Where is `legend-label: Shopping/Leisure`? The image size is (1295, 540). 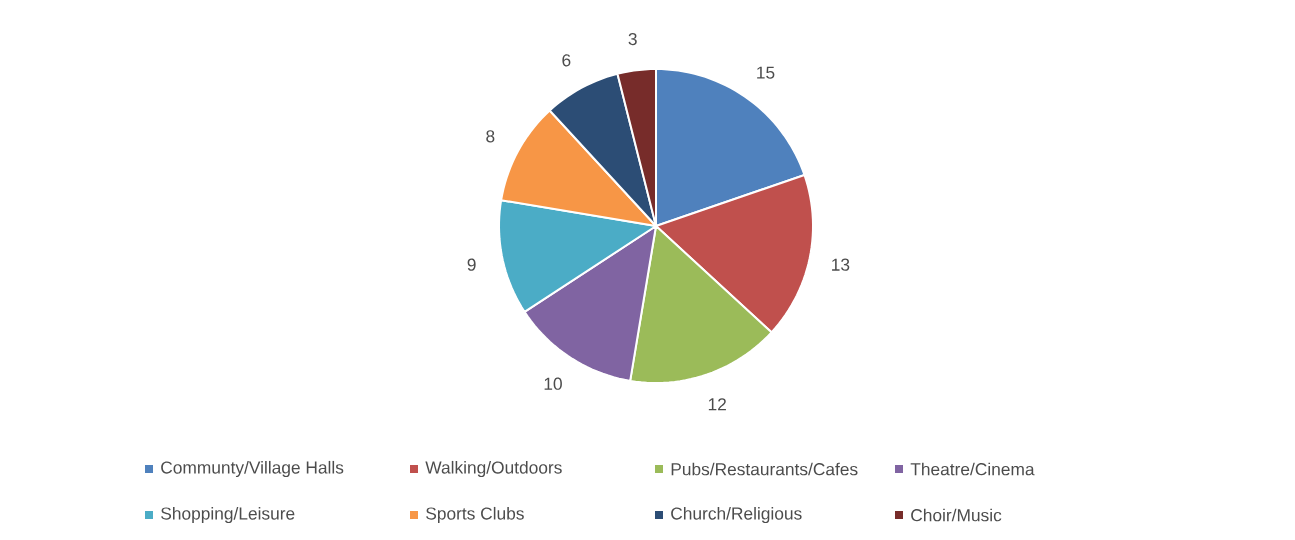 legend-label: Shopping/Leisure is located at coordinates (228, 515).